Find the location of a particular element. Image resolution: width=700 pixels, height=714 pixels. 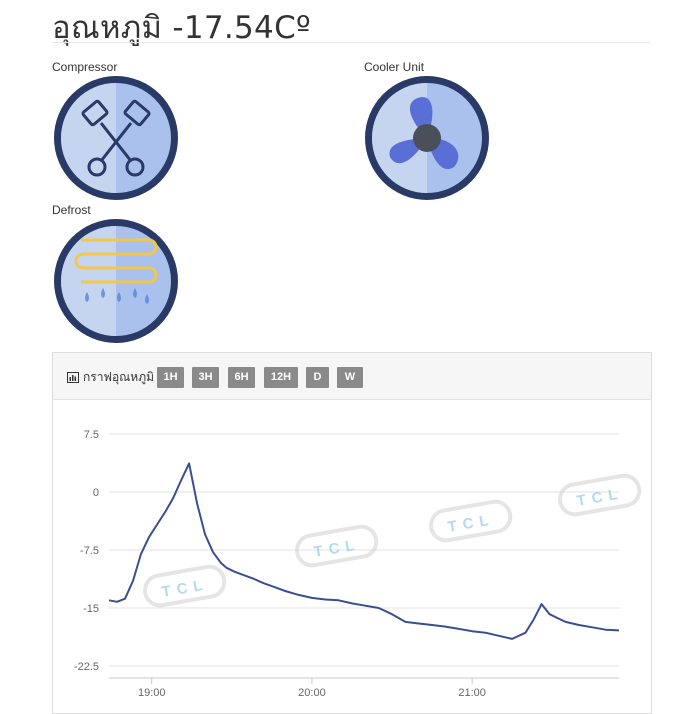

x-tick-label: 21:00 is located at coordinates (472, 693).